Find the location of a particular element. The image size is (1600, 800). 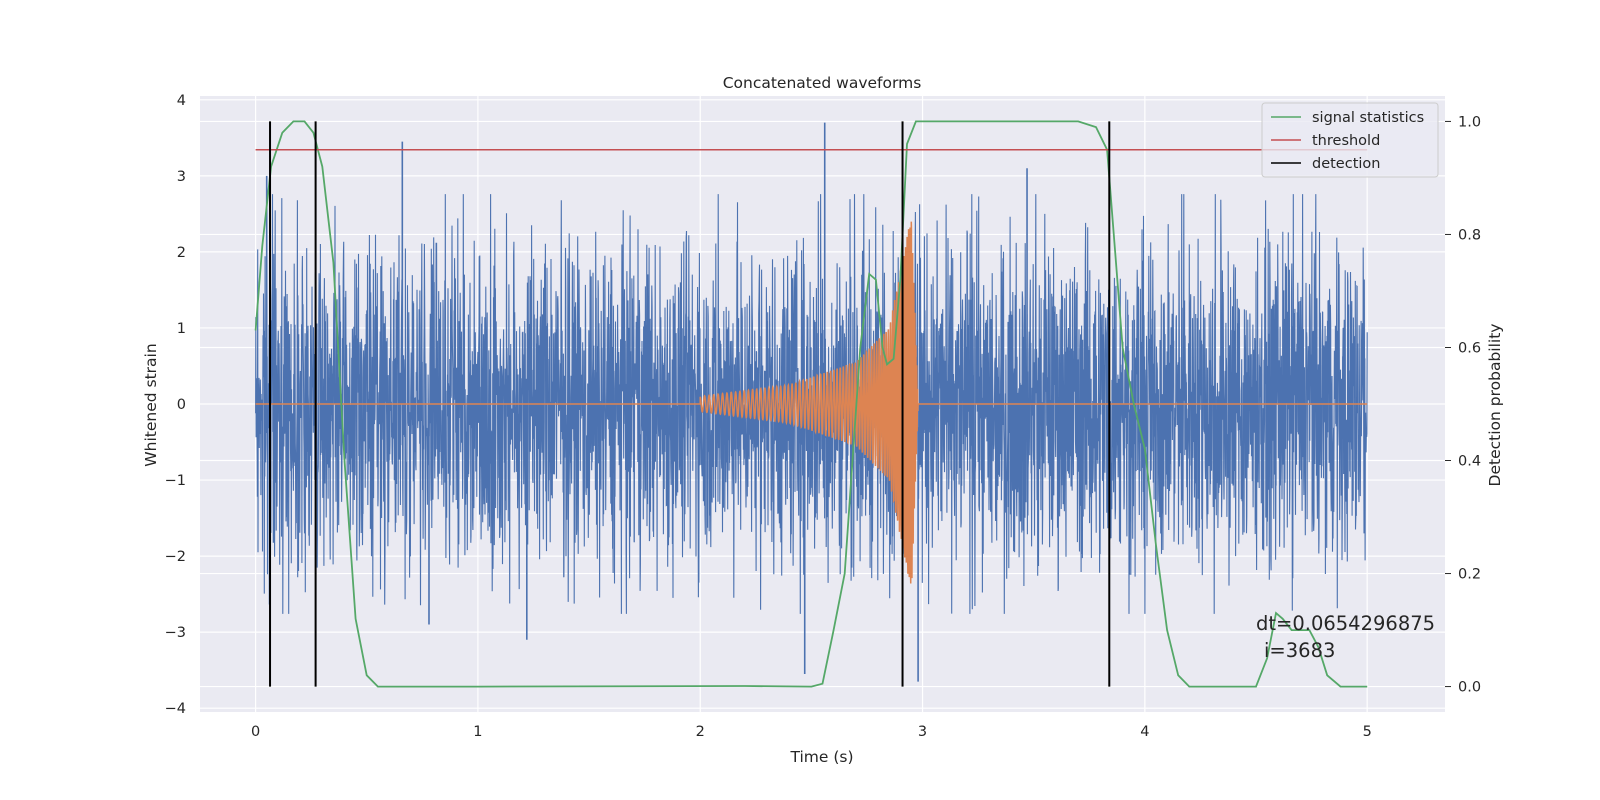

y2-tick-label: 0.0 is located at coordinates (1469, 688).